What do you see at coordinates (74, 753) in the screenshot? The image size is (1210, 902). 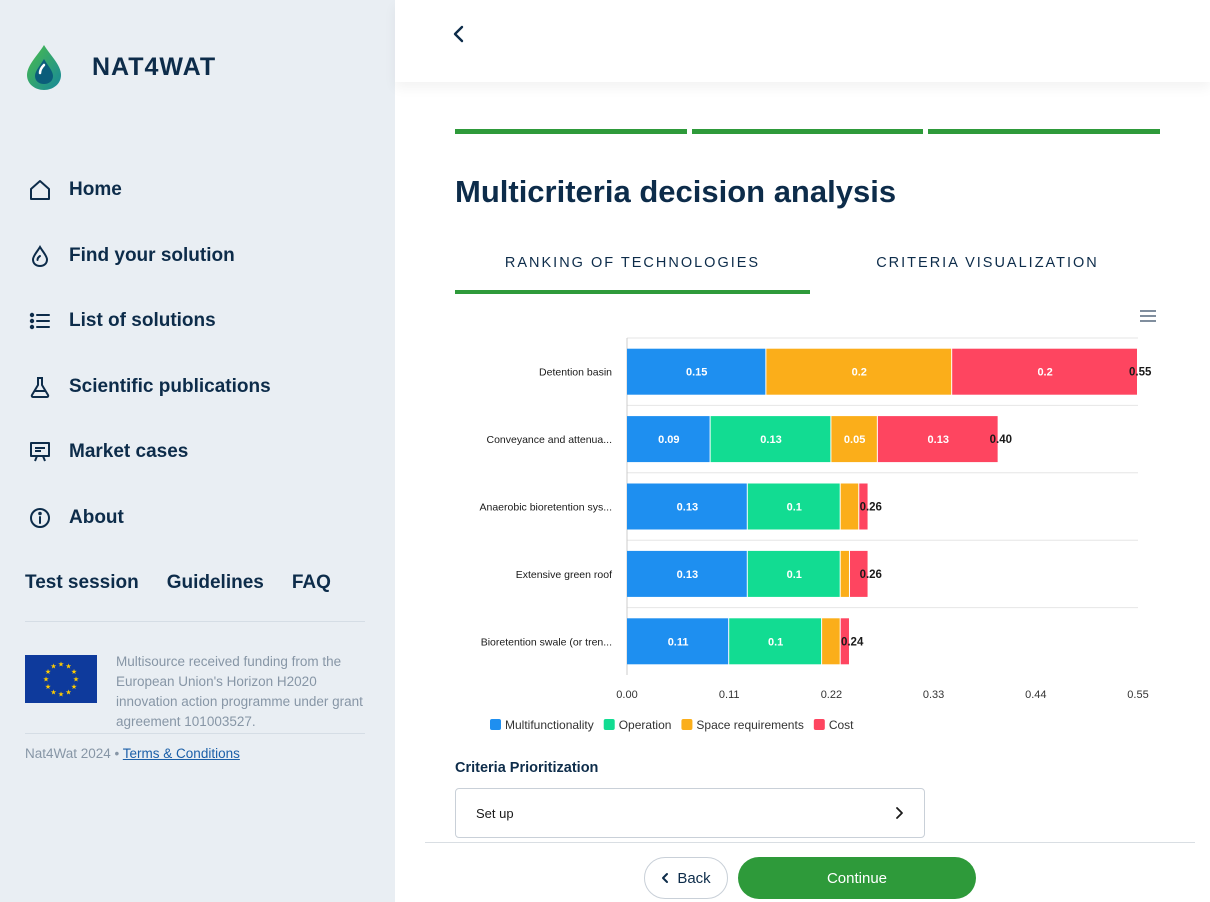 I see `copyright-text: Nat4Wat 2024 •` at bounding box center [74, 753].